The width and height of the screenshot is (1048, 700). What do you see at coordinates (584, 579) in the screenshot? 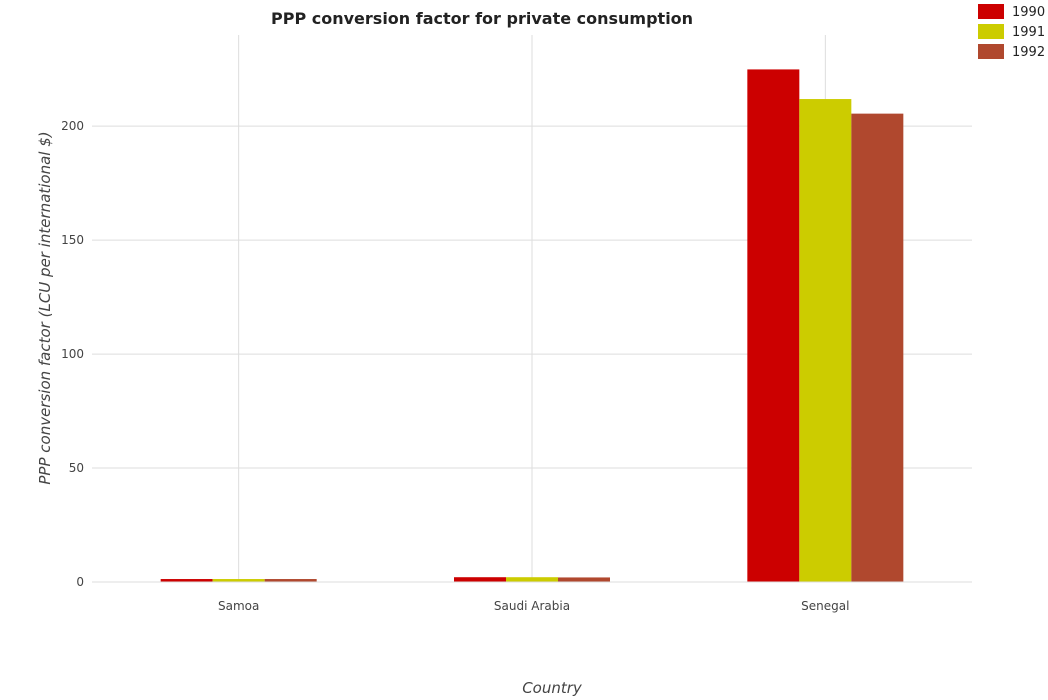
I see `bar-1992-saudi-arabia` at bounding box center [584, 579].